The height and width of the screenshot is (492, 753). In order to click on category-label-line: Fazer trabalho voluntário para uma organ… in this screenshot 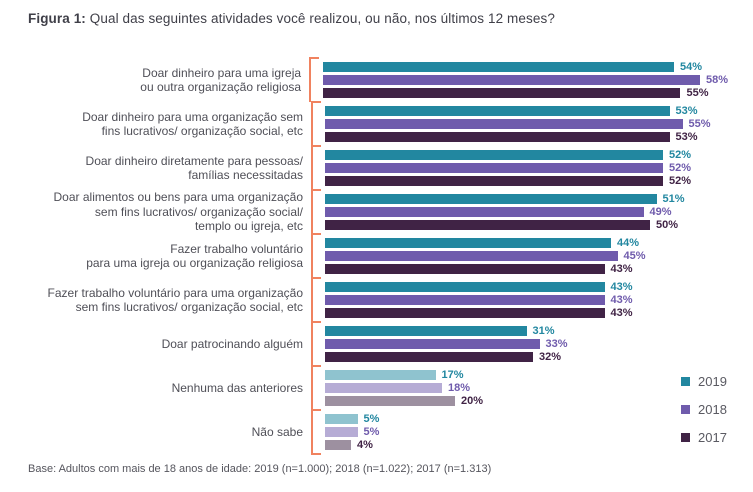, I will do `click(175, 292)`.